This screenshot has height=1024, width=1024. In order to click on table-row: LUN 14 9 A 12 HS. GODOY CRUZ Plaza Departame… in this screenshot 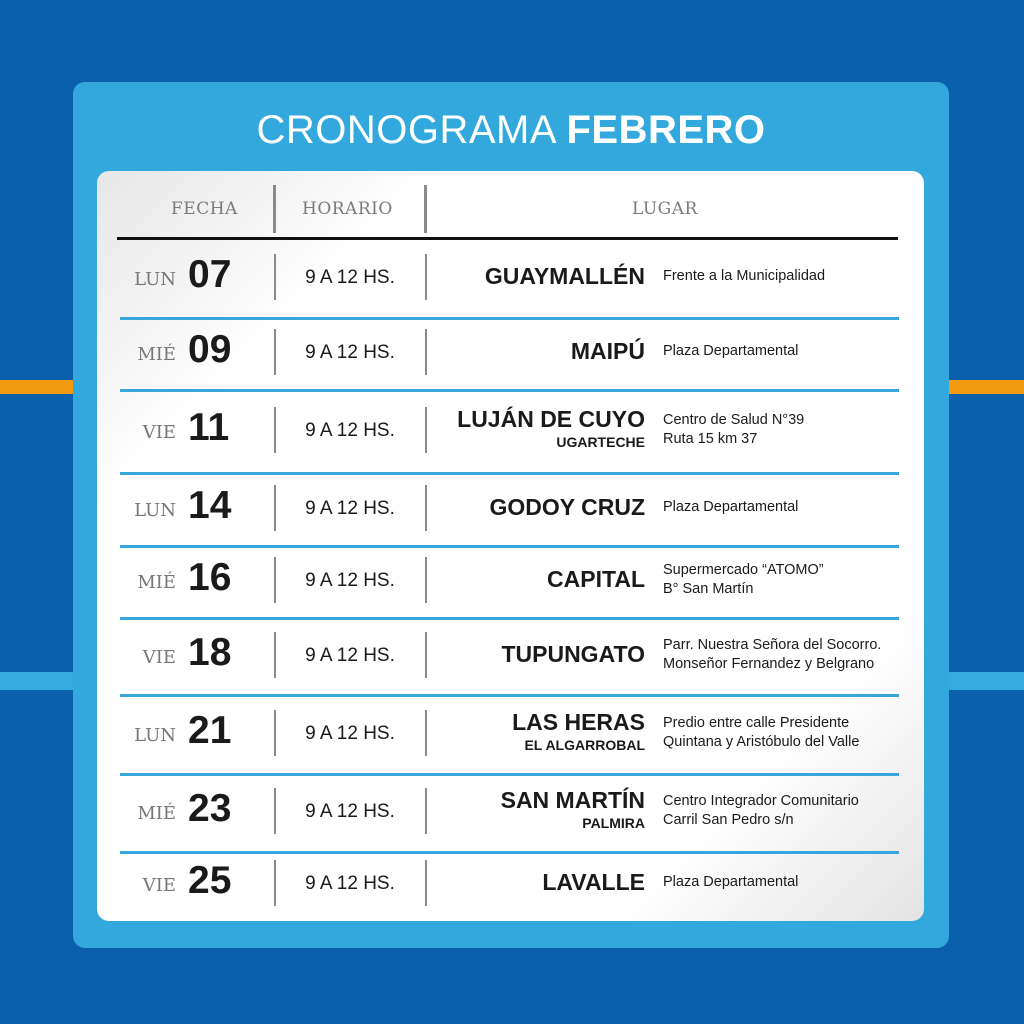, I will do `click(510, 511)`.